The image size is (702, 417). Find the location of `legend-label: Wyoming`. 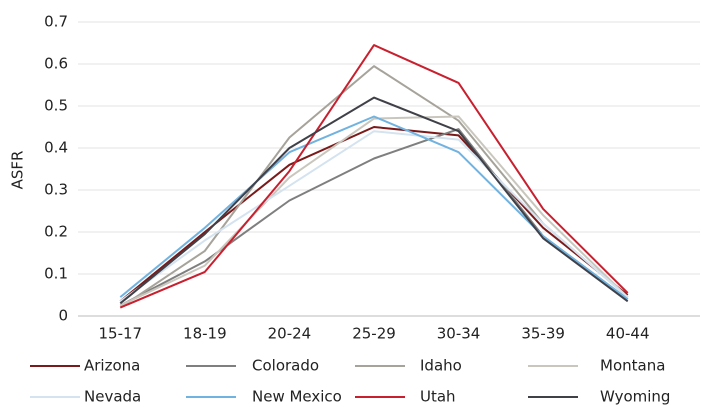

legend-label: Wyoming is located at coordinates (635, 397).